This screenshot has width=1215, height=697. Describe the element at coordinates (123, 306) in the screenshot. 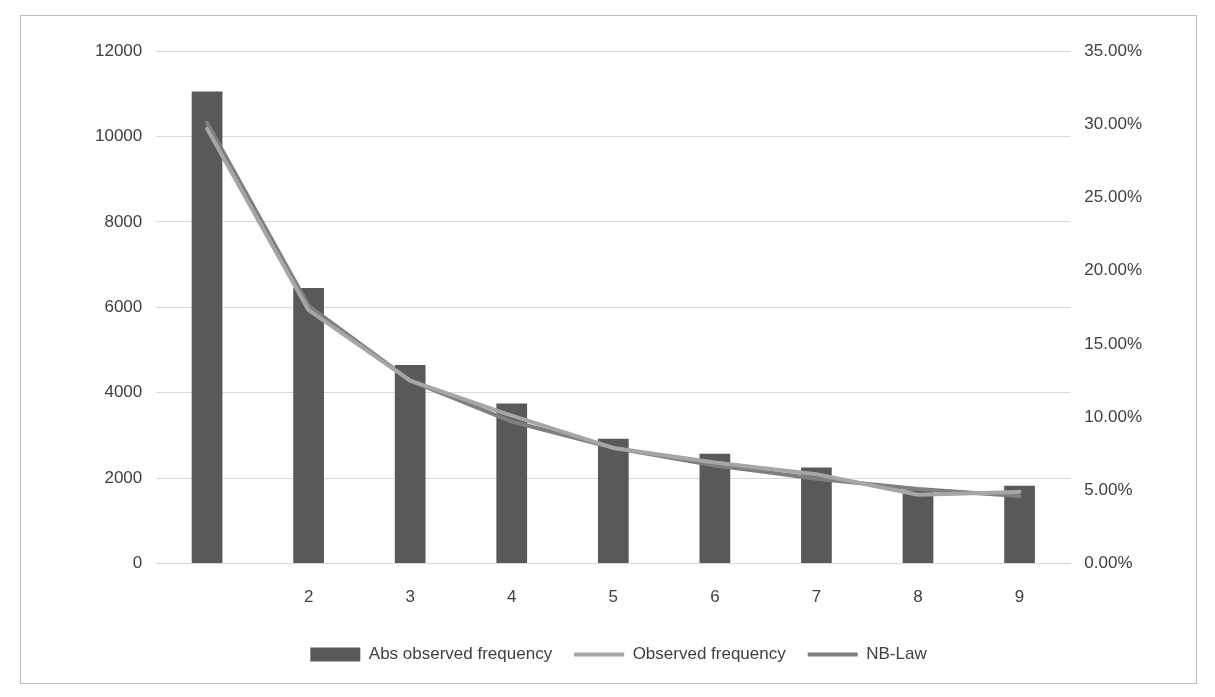

I see `y-tick-label: 6000` at that location.